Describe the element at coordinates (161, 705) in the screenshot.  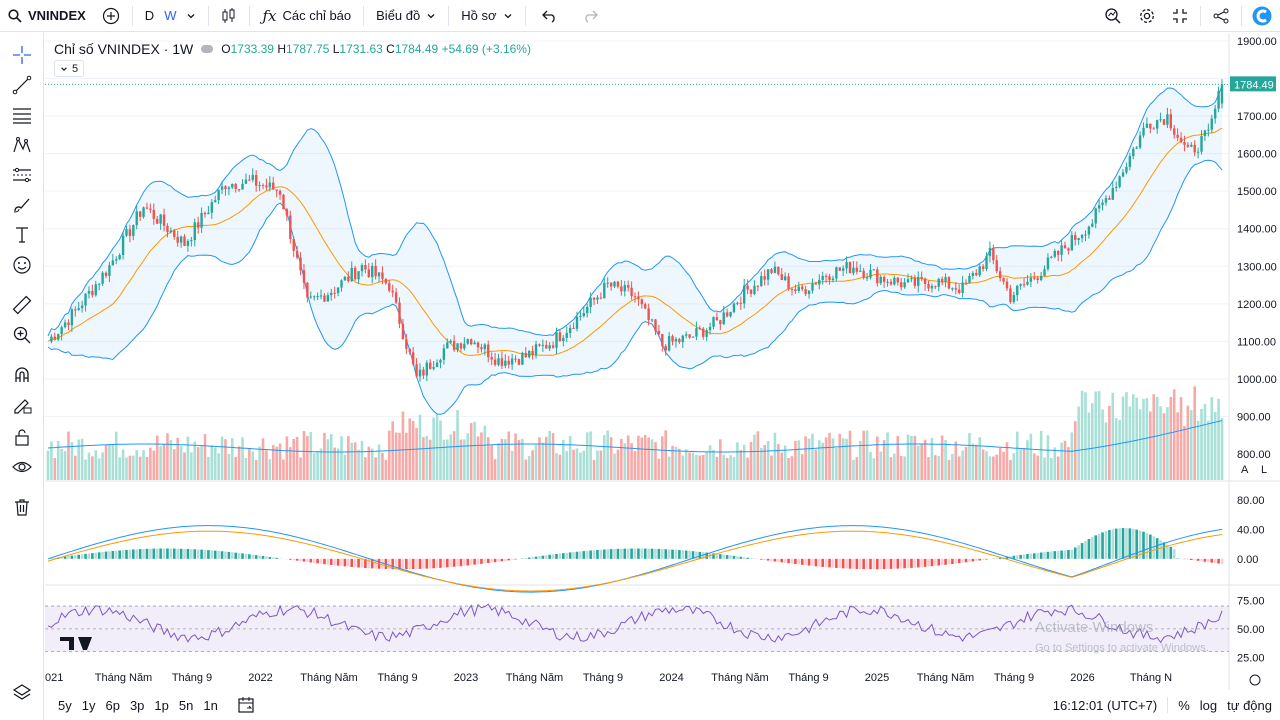
I see `range-1p: 1p` at that location.